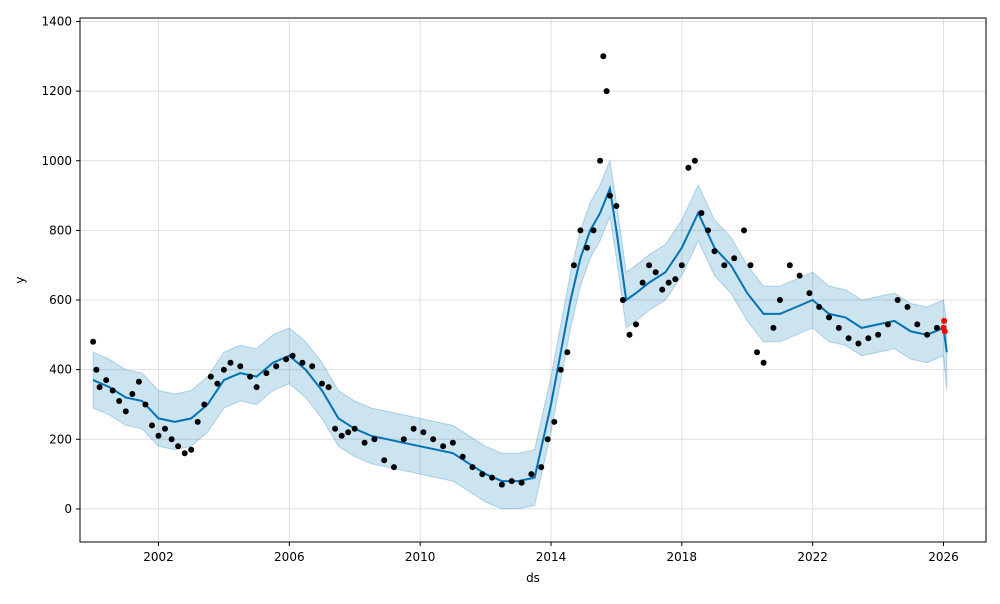  I want to click on y-tick-label: 200, so click(60, 439).